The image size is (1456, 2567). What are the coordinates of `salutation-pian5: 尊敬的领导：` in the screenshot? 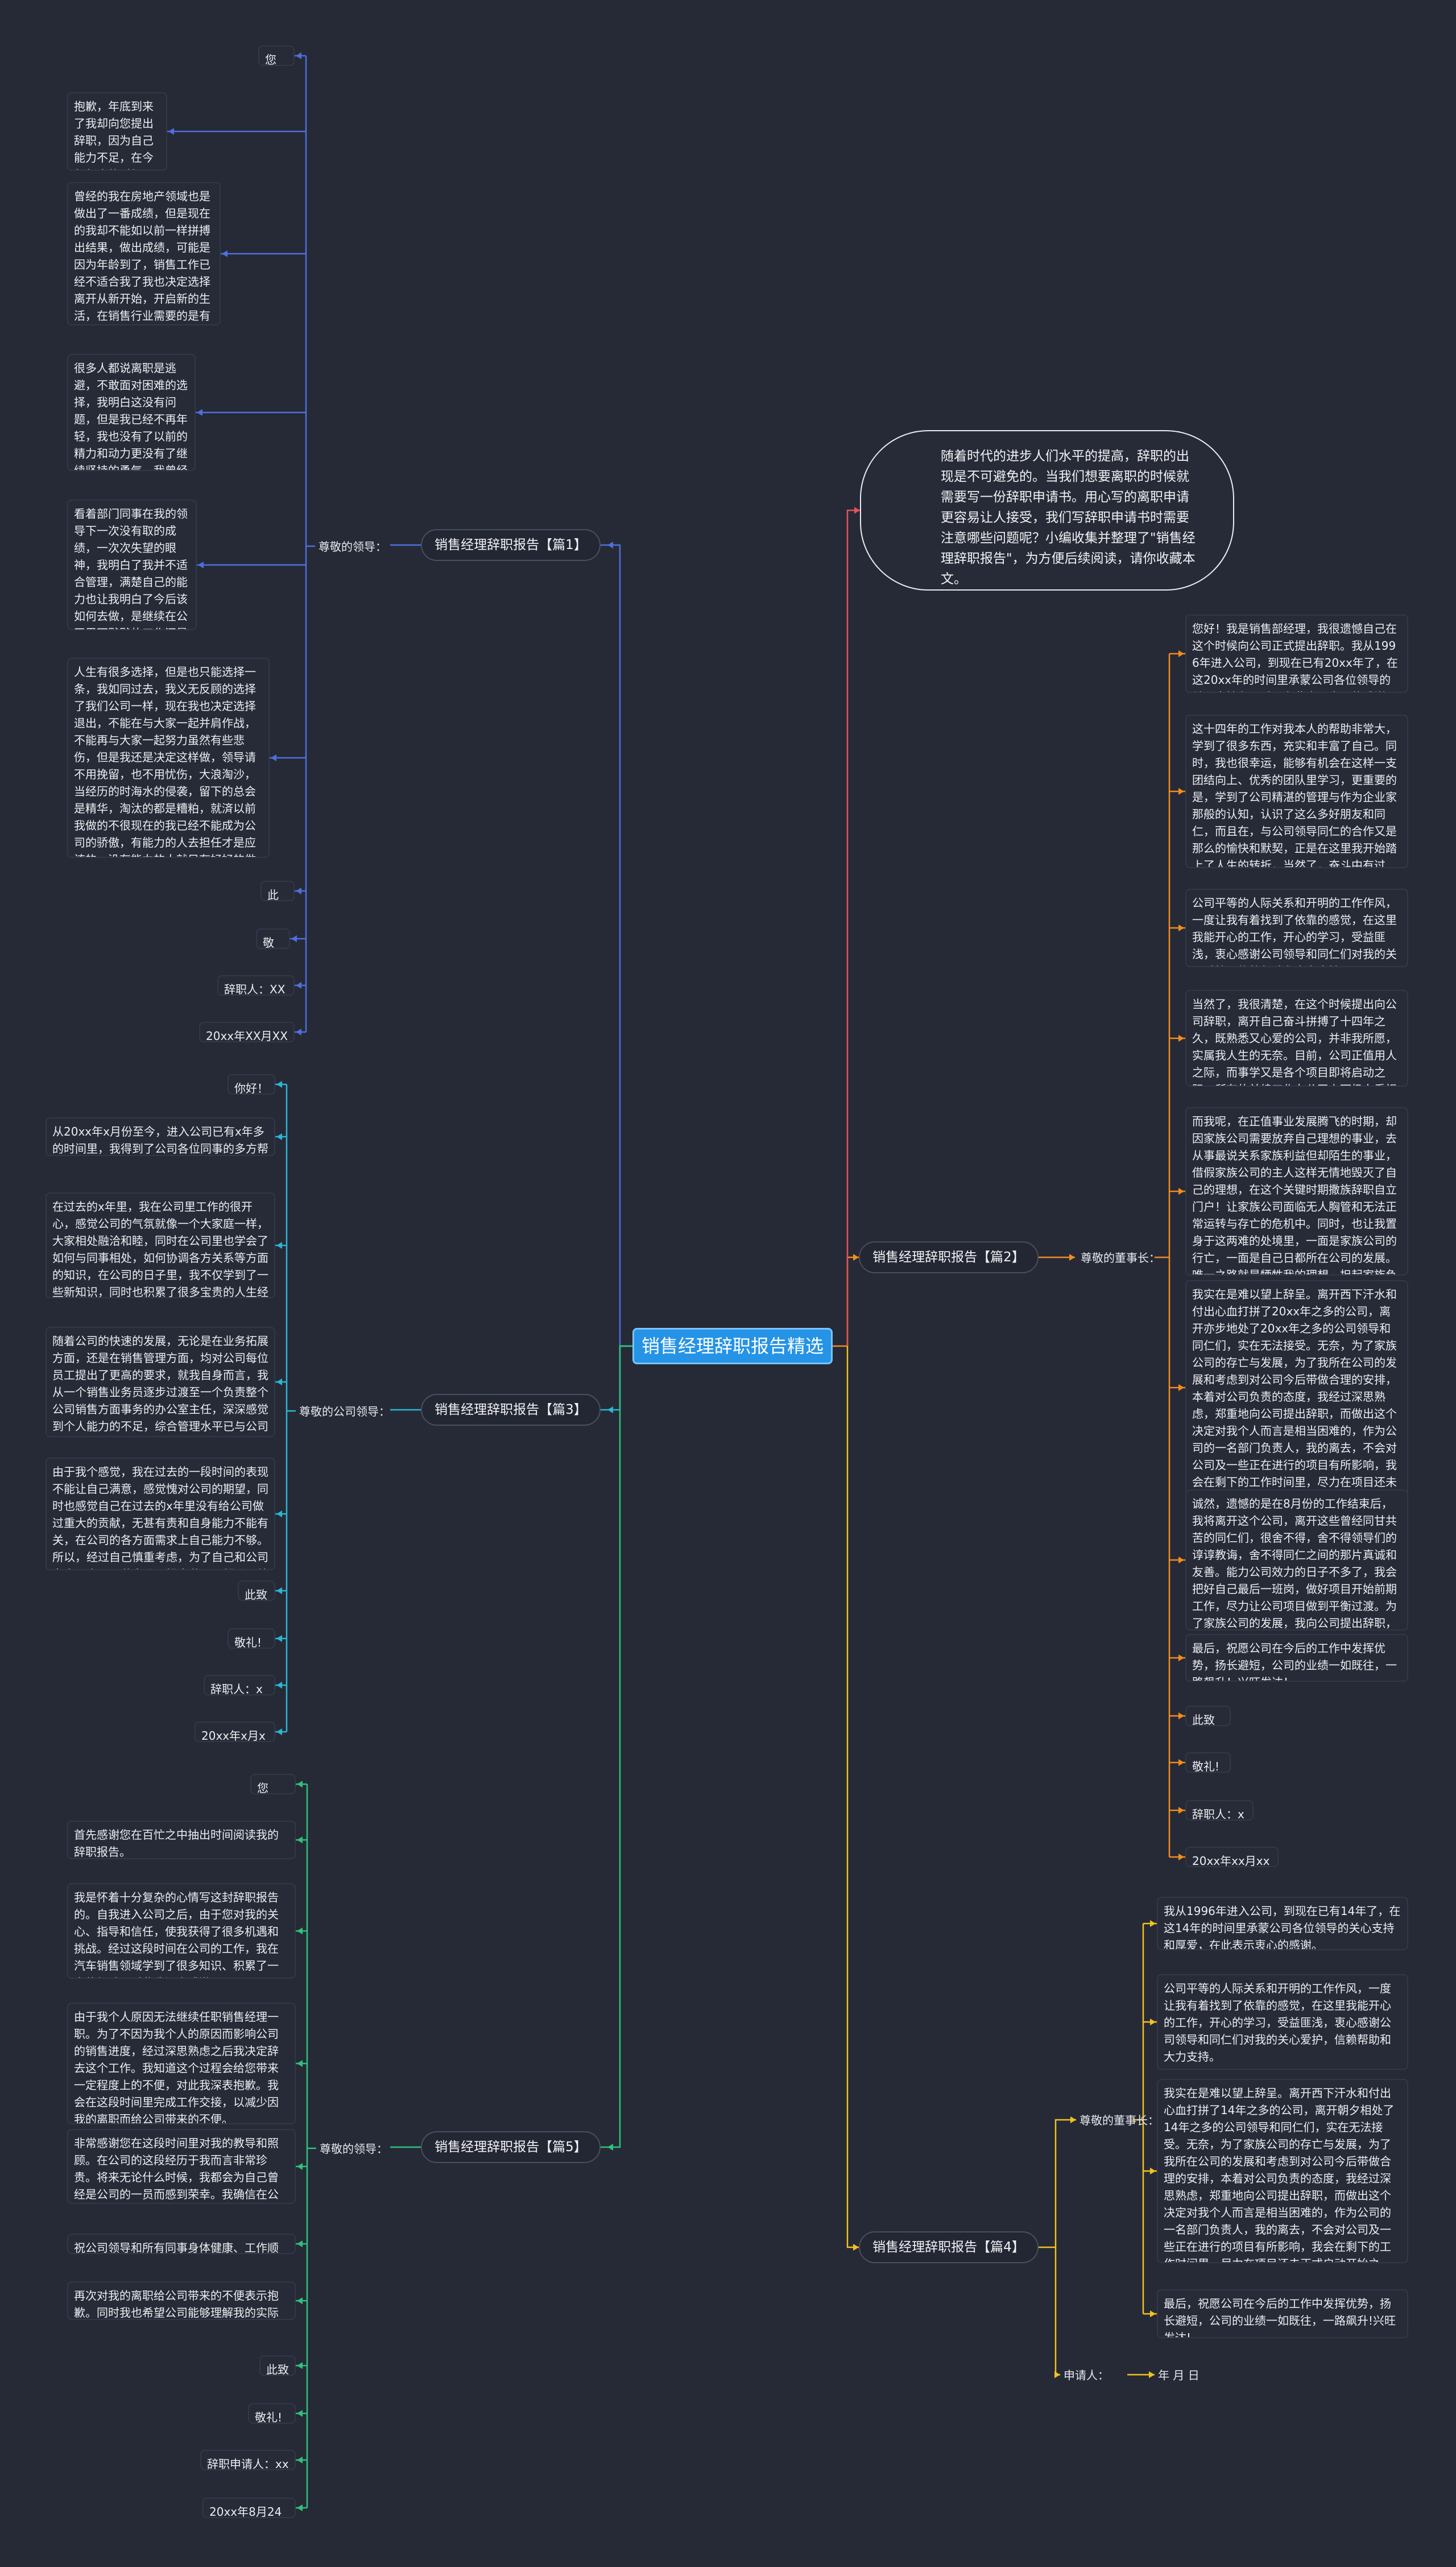 It's located at (354, 2149).